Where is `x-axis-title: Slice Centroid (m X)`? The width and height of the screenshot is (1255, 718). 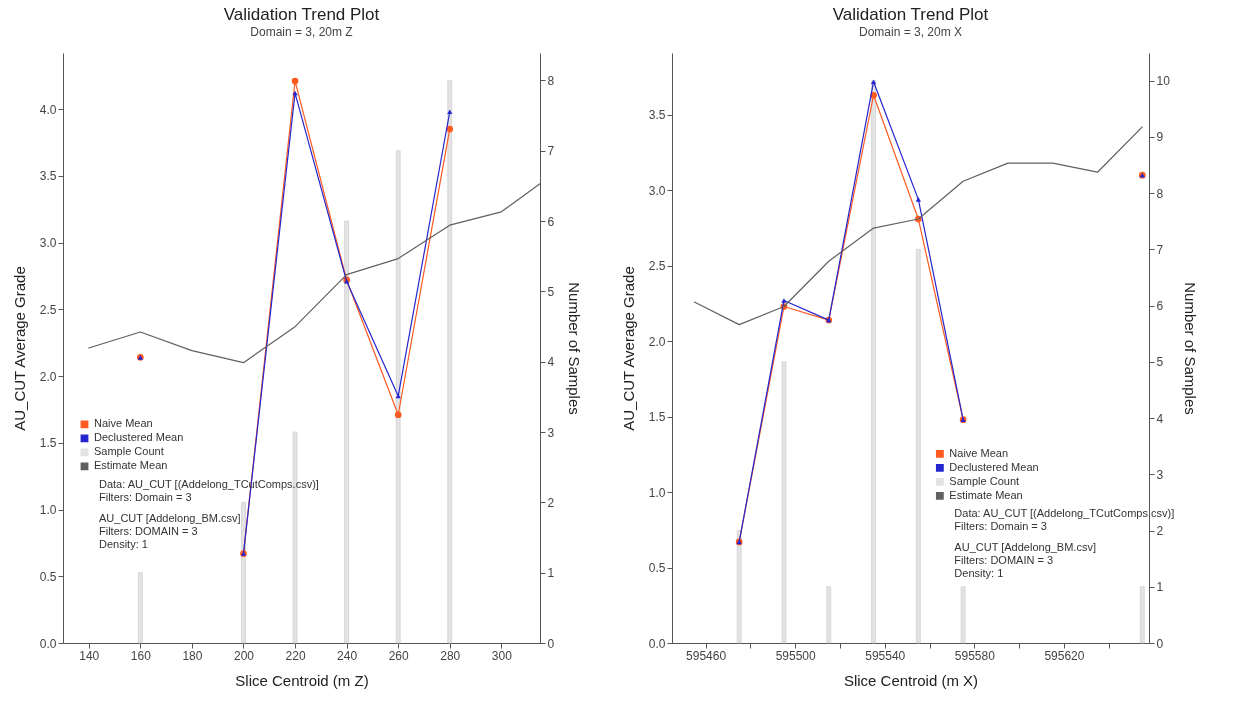
x-axis-title: Slice Centroid (m X) is located at coordinates (911, 680).